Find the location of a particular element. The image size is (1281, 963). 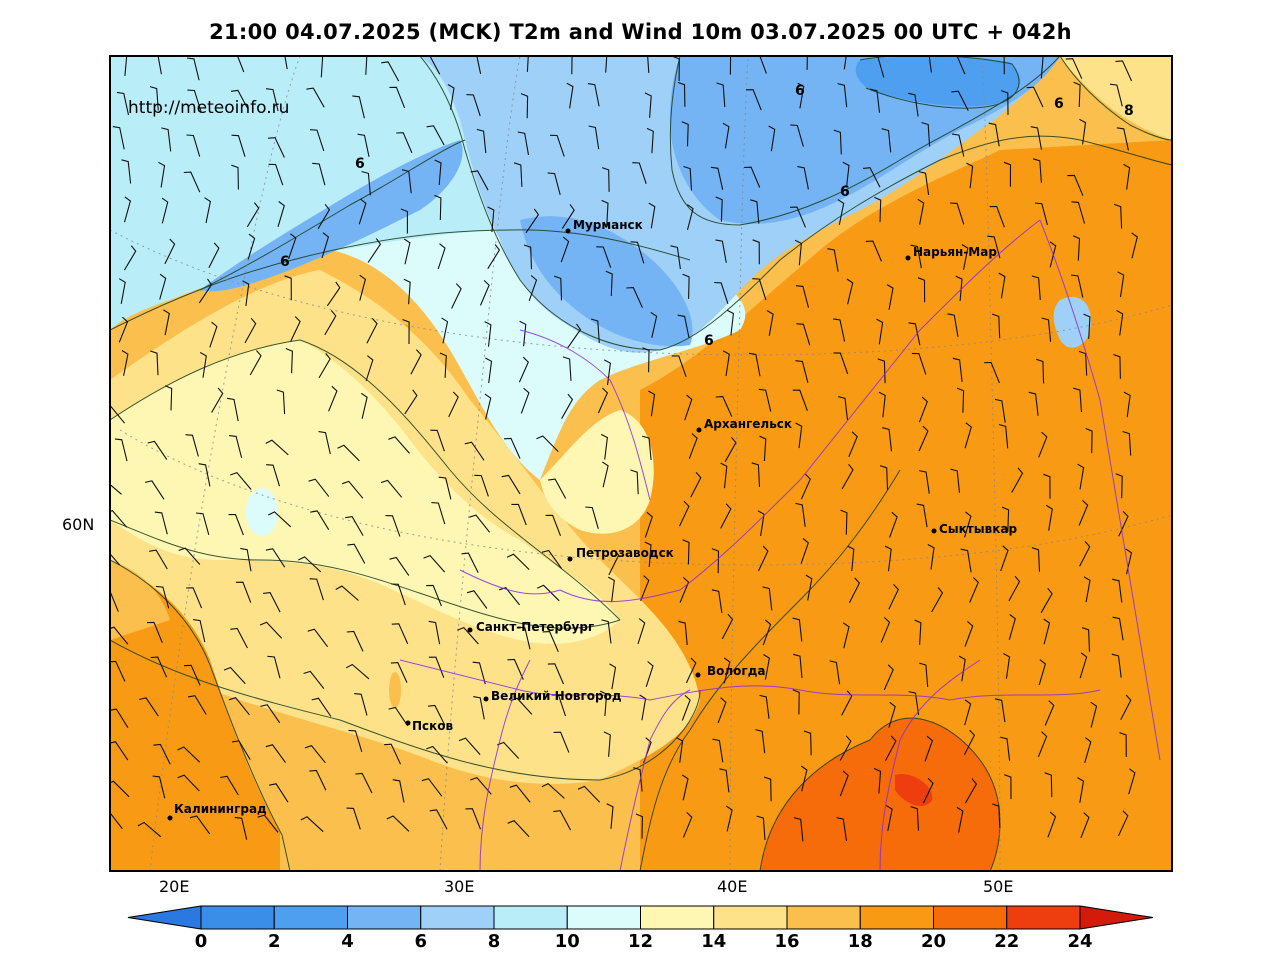

city-pskov: Псков is located at coordinates (429, 726).